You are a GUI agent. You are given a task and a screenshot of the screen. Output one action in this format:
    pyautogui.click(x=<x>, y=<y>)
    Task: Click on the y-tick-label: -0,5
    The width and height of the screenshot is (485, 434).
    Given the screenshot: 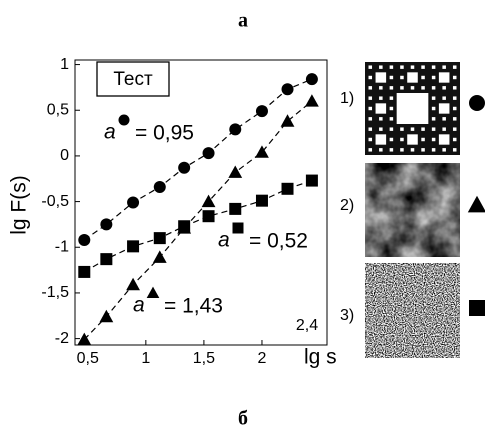 What is the action you would take?
    pyautogui.click(x=55, y=201)
    